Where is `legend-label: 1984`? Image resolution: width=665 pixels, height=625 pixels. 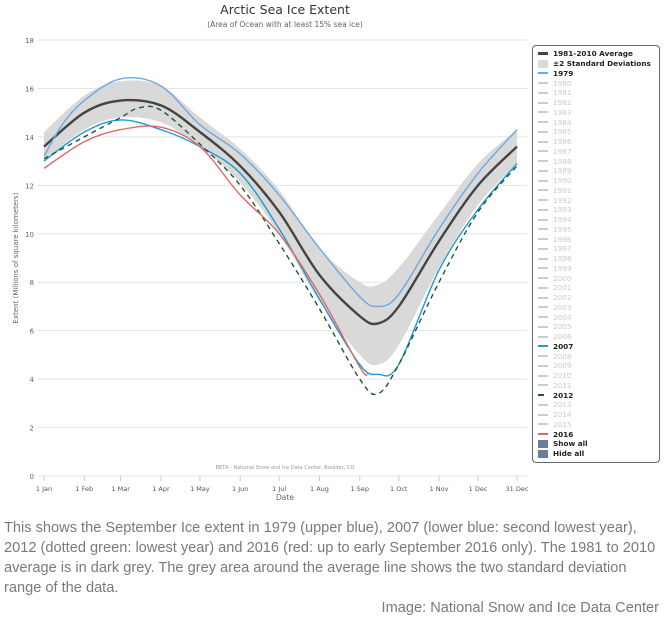 legend-label: 1984 is located at coordinates (562, 122).